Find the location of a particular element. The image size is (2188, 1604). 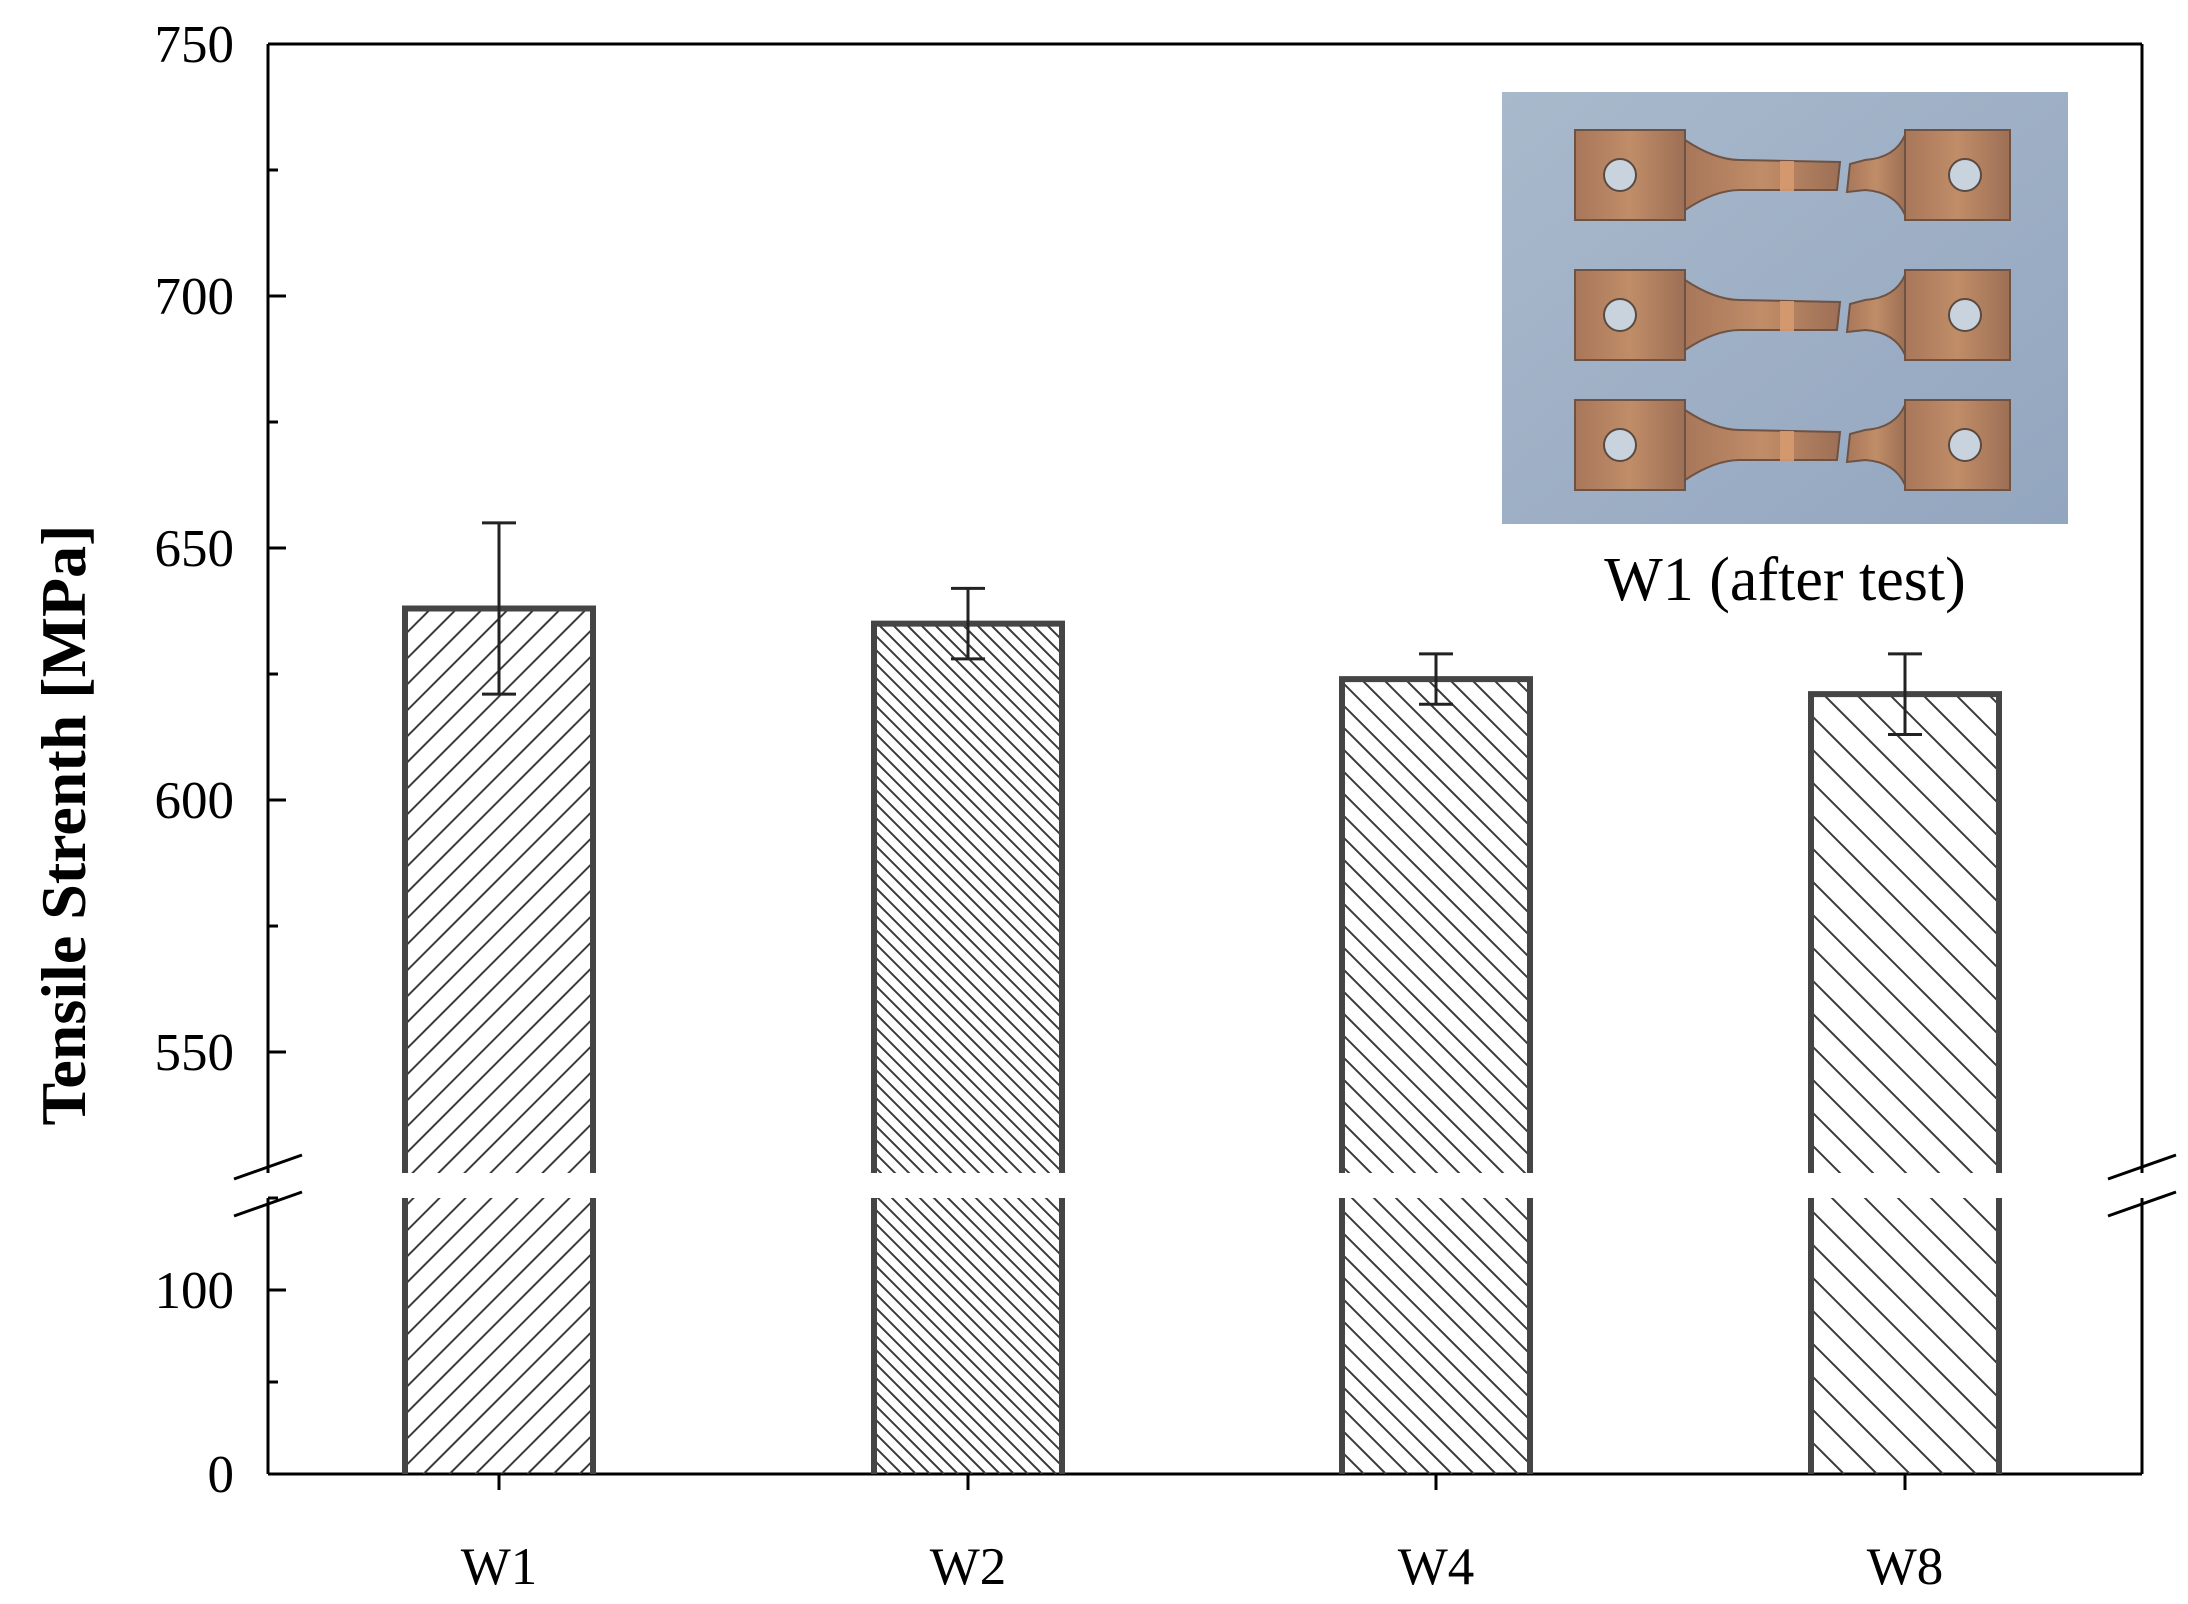

error-bar-W8 is located at coordinates (1905, 694).